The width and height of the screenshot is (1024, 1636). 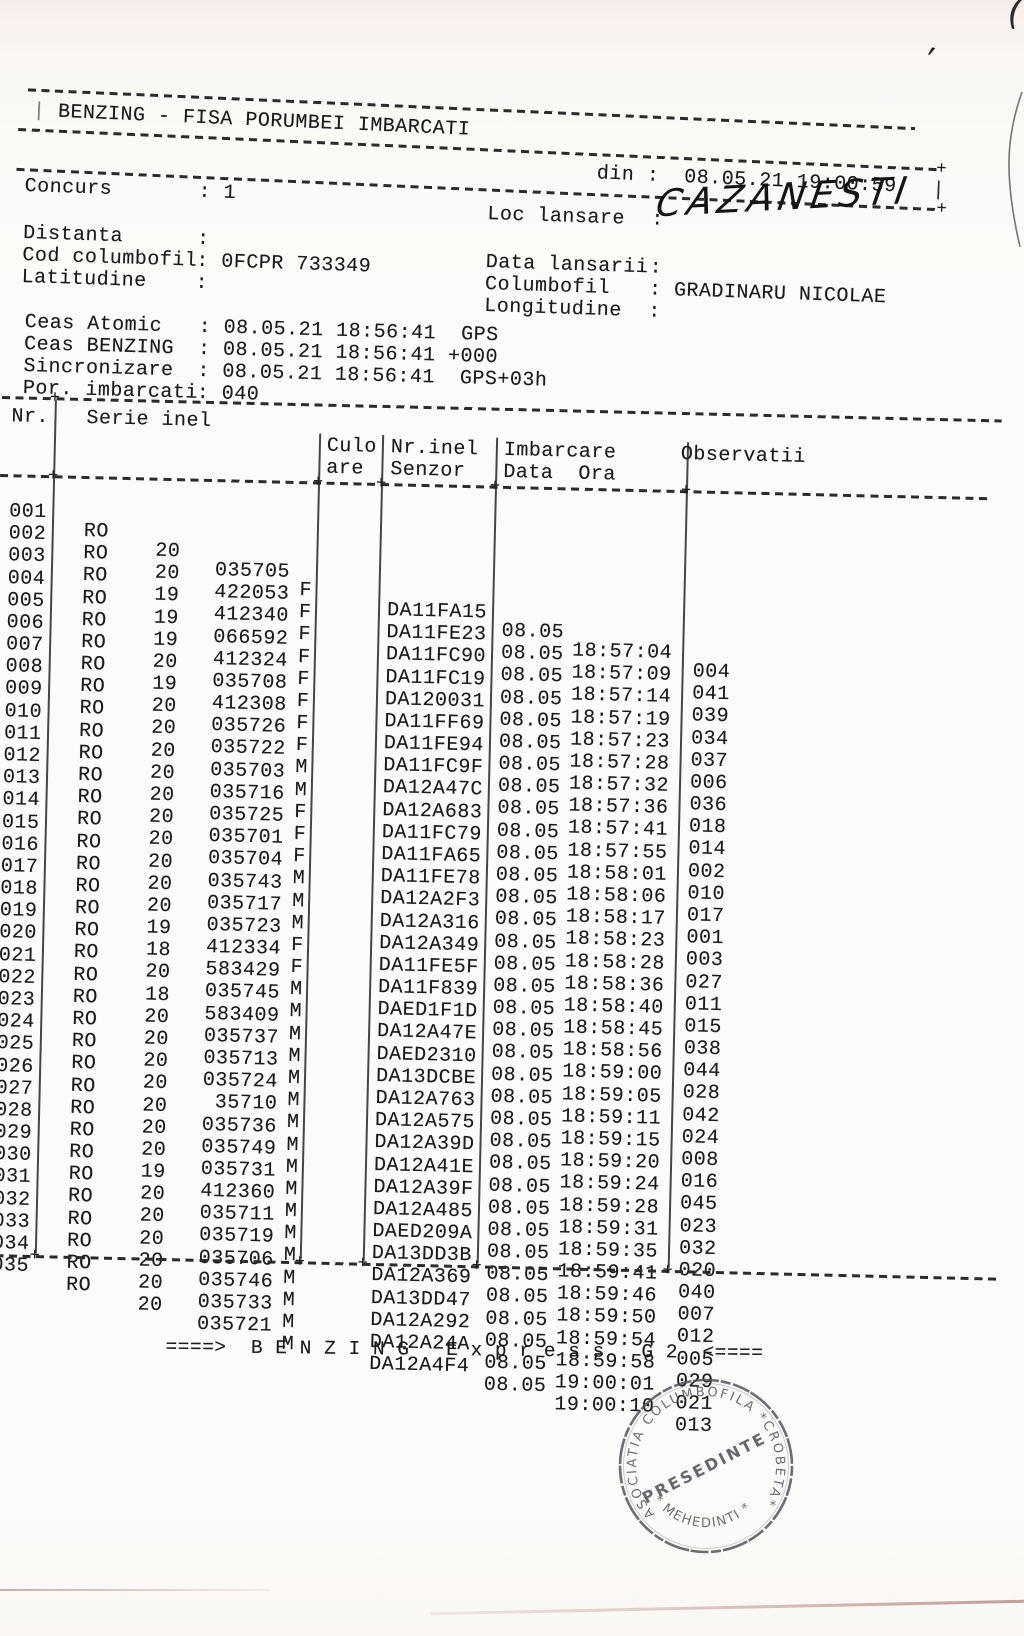 I want to click on page-curl-shadow, so click(x=1015, y=170).